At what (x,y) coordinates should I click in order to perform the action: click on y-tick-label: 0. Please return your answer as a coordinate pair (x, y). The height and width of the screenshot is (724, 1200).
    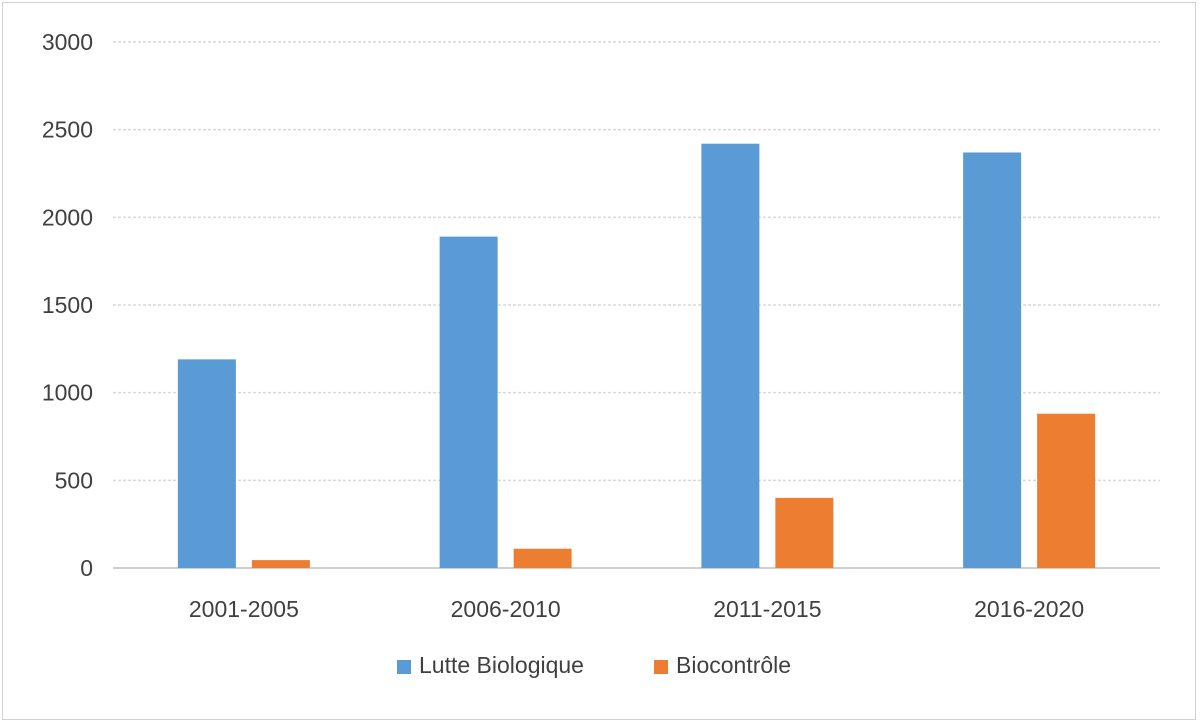
    Looking at the image, I should click on (86, 568).